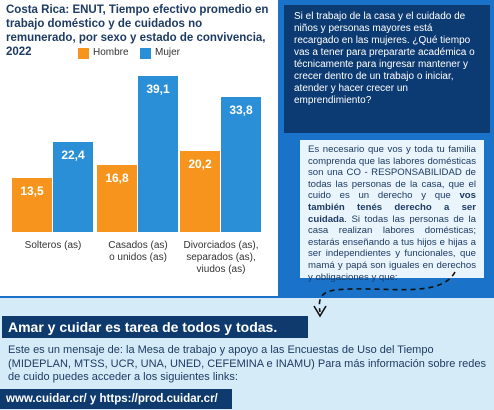 This screenshot has height=410, width=494. I want to click on value-label: 16,8, so click(117, 177).